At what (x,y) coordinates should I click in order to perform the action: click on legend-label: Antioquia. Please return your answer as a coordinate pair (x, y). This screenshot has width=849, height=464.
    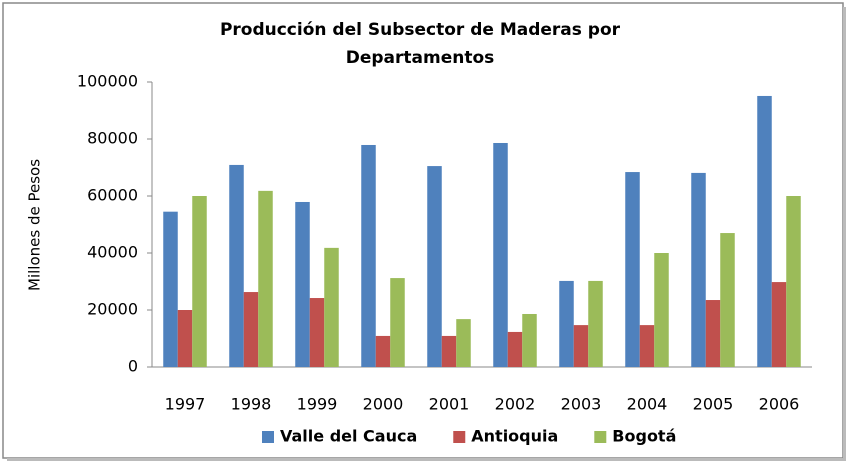
    Looking at the image, I should click on (514, 436).